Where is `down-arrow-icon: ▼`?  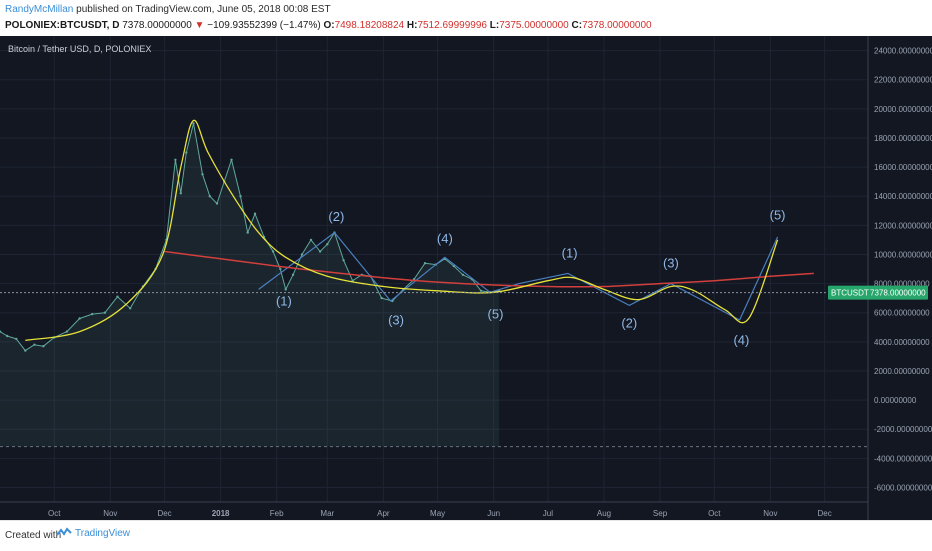
down-arrow-icon: ▼ is located at coordinates (199, 25).